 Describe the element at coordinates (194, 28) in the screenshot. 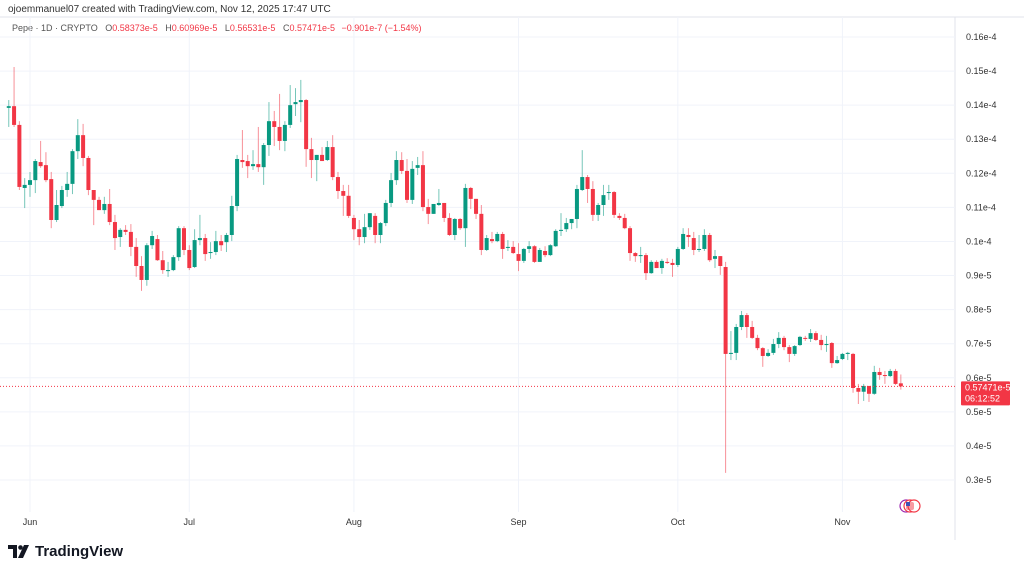

I see `high-value: 0.60969e-5` at that location.